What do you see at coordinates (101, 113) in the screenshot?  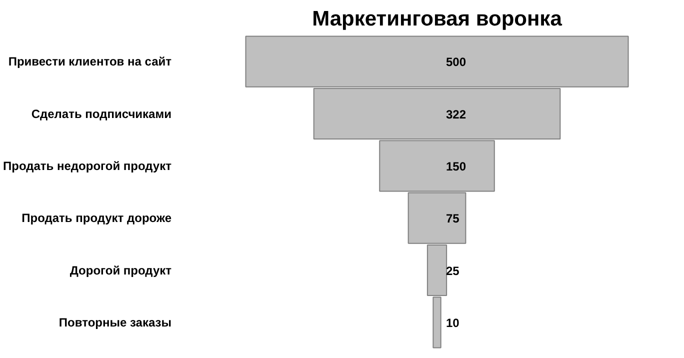 I see `category-label: Сделать подписчиками` at bounding box center [101, 113].